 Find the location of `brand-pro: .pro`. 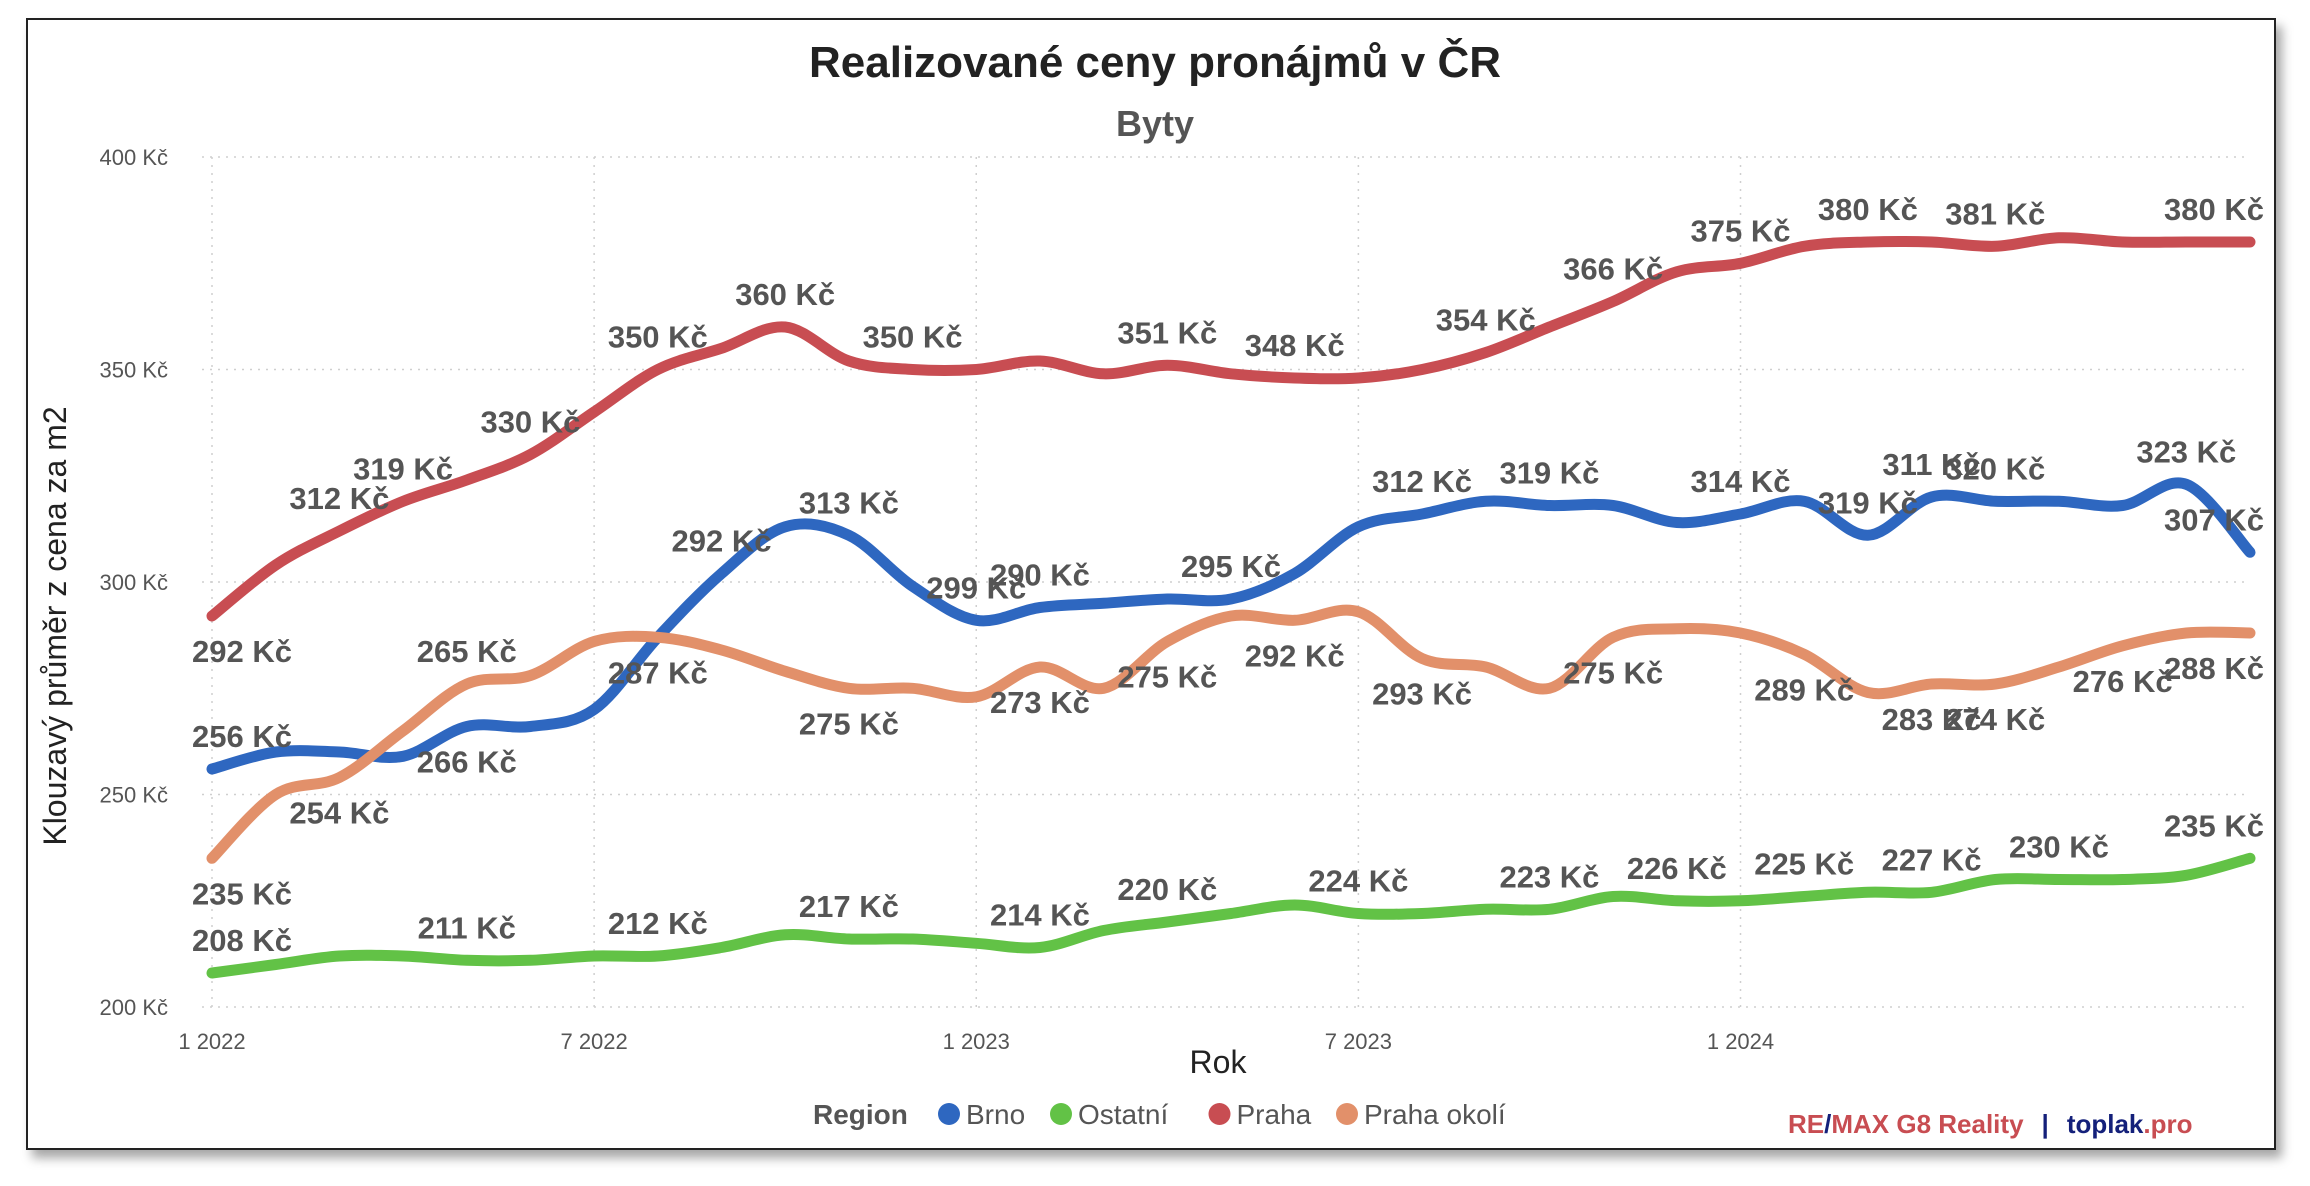

brand-pro: .pro is located at coordinates (2167, 1124).